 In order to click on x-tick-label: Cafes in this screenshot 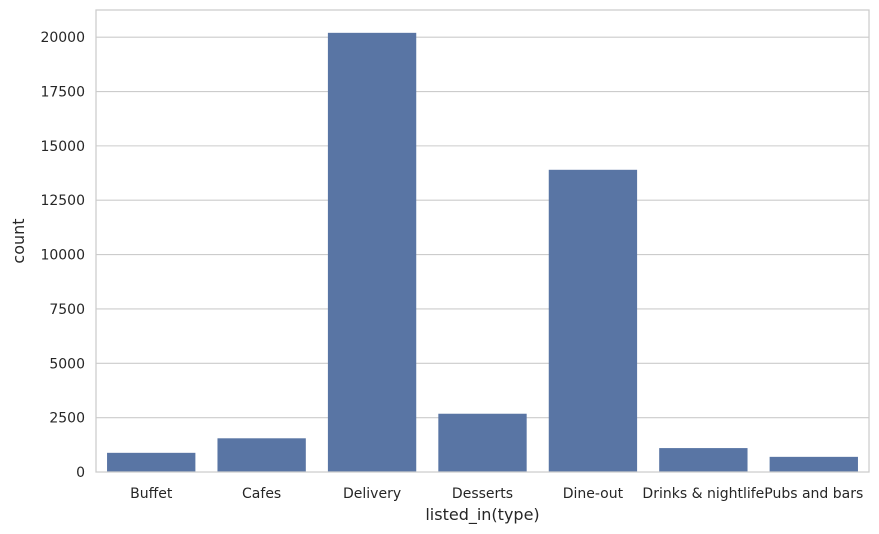, I will do `click(261, 494)`.